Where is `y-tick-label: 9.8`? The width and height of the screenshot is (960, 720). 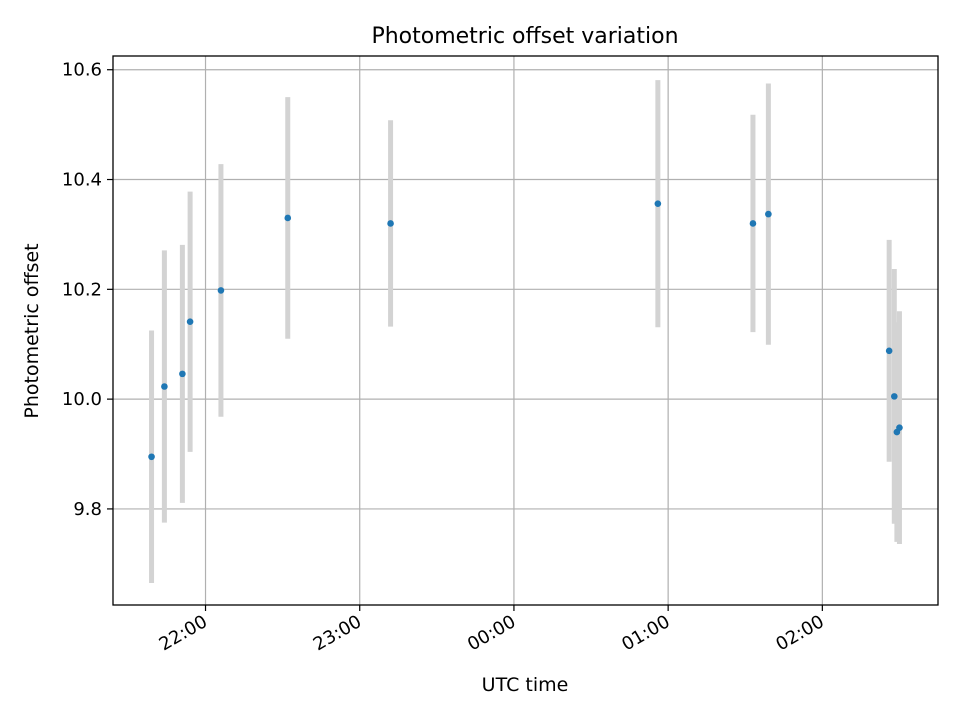 y-tick-label: 9.8 is located at coordinates (87, 509).